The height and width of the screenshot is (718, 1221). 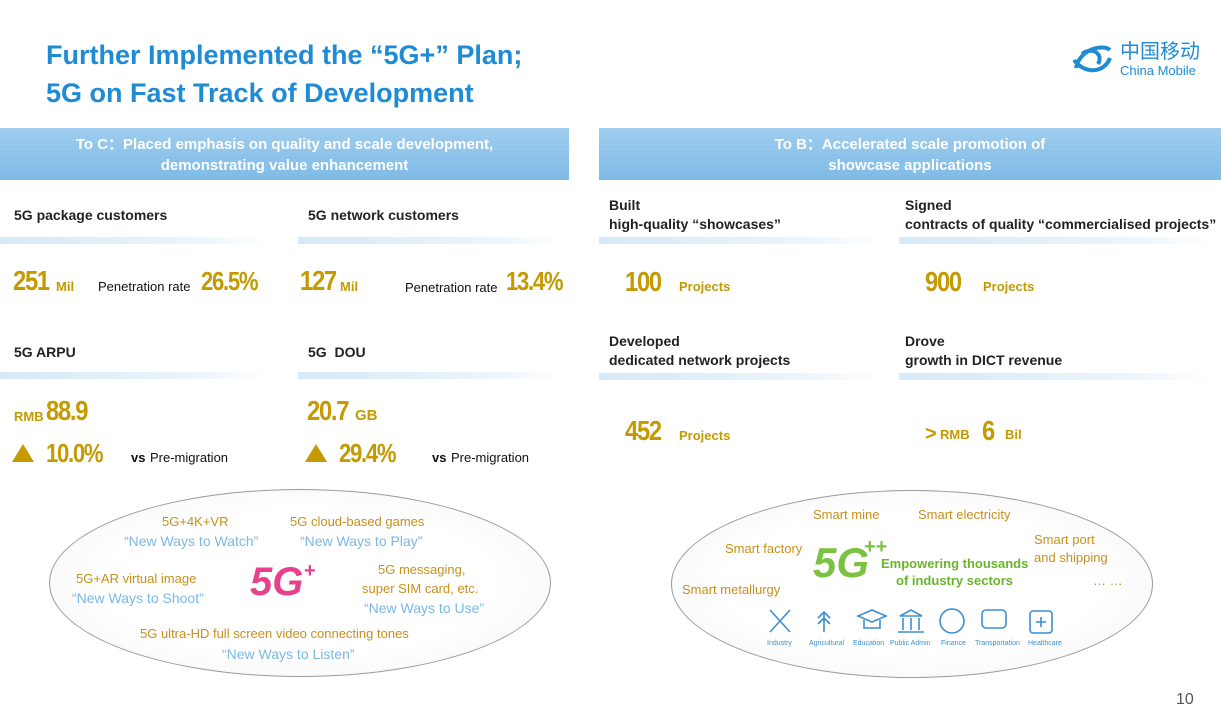 What do you see at coordinates (284, 55) in the screenshot?
I see `title-line: Further Implemented the “5G+” Plan;` at bounding box center [284, 55].